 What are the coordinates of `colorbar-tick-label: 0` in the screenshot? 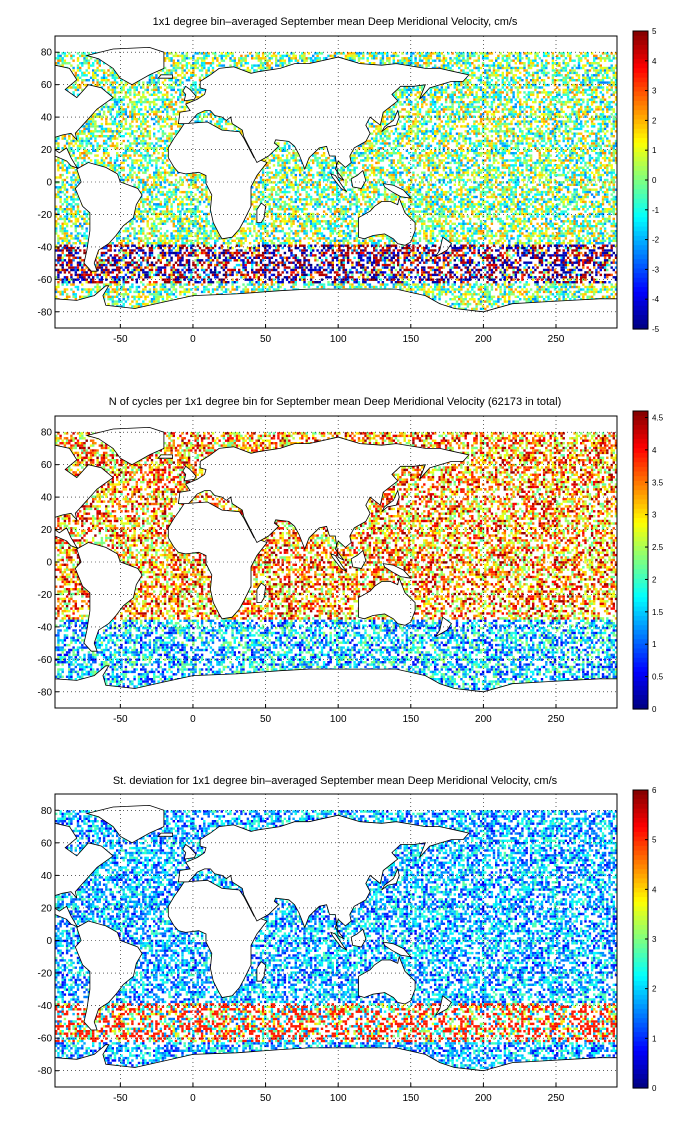 It's located at (654, 180).